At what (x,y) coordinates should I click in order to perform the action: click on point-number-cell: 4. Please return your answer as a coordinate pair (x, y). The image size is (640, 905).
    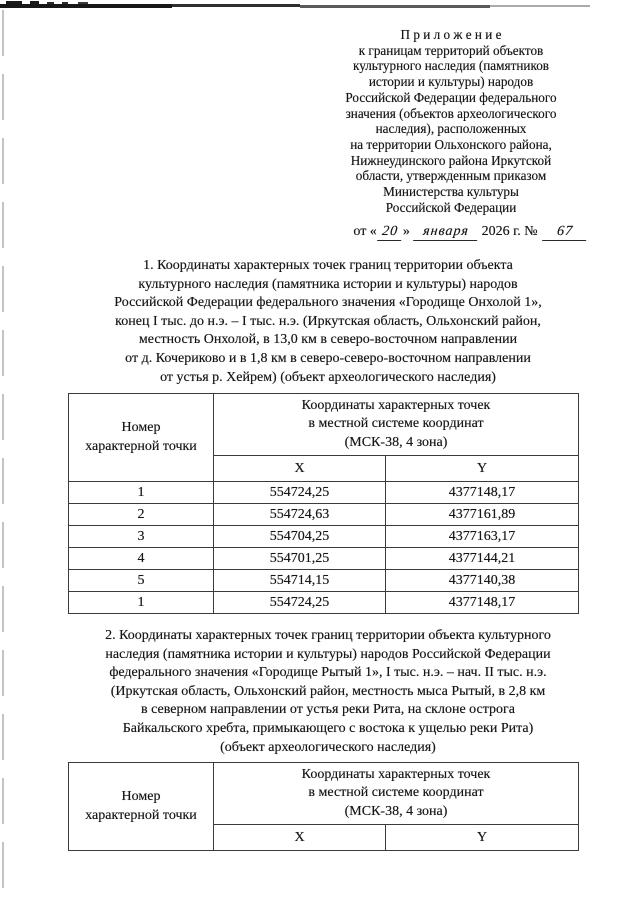
    Looking at the image, I should click on (141, 558).